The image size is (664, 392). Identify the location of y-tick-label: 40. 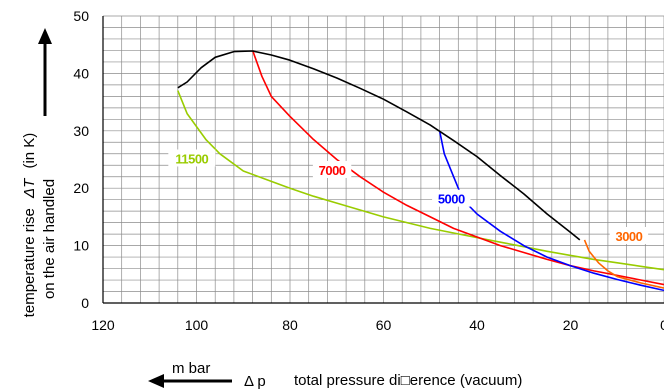
(81, 73).